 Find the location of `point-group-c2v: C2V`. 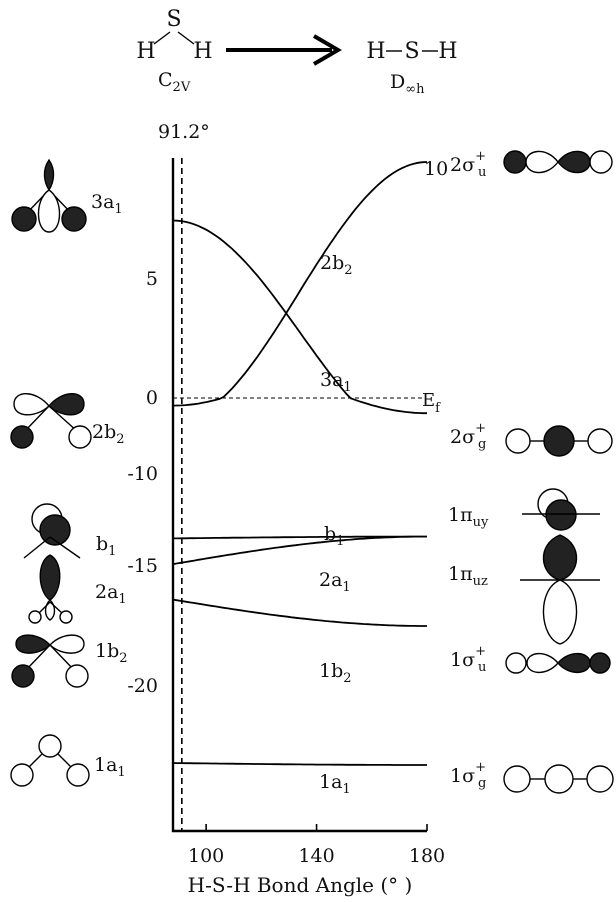

point-group-c2v: C2V is located at coordinates (174, 82).